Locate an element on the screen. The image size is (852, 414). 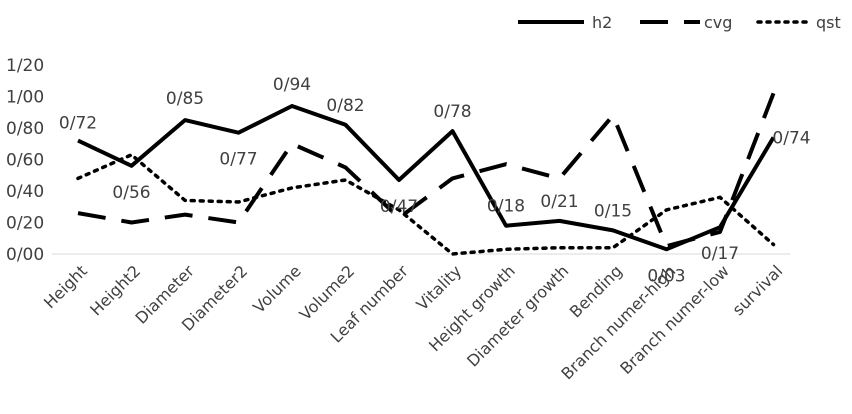
x-tick-label-diameter-growth: Diameter growth is located at coordinates (517, 315).